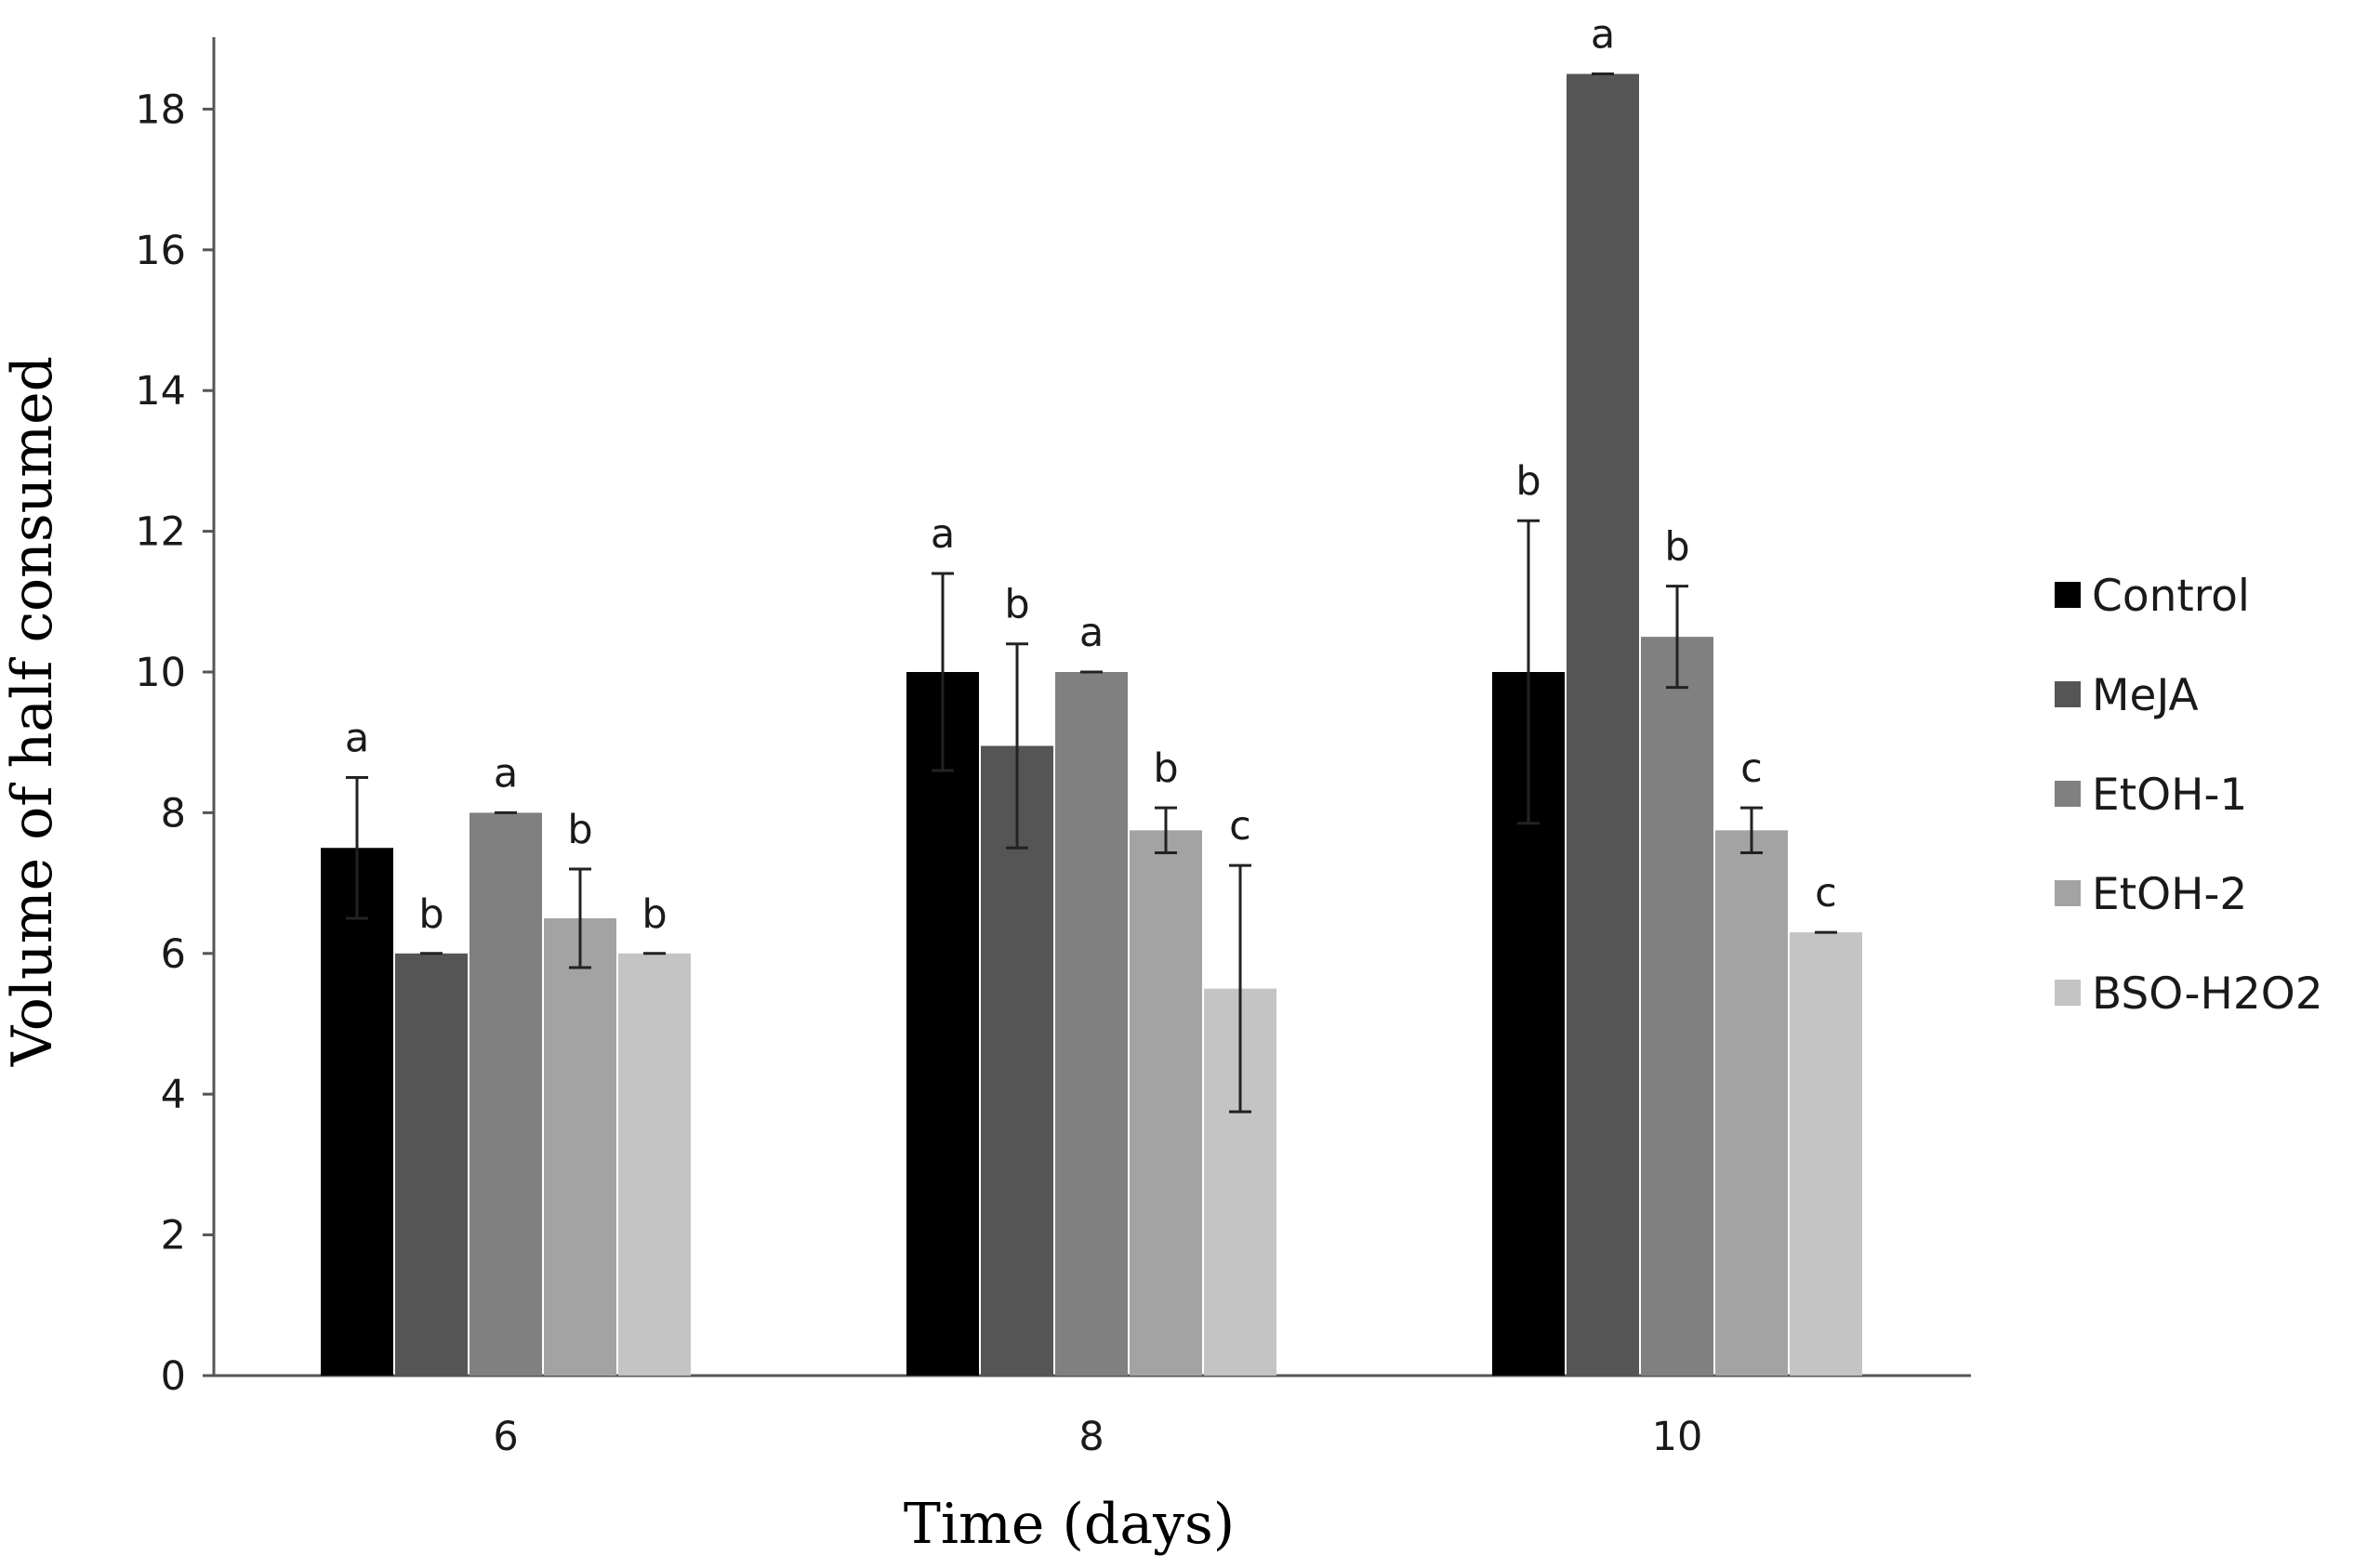 The image size is (2354, 1568). Describe the element at coordinates (2068, 694) in the screenshot. I see `legend-swatch-meja` at that location.